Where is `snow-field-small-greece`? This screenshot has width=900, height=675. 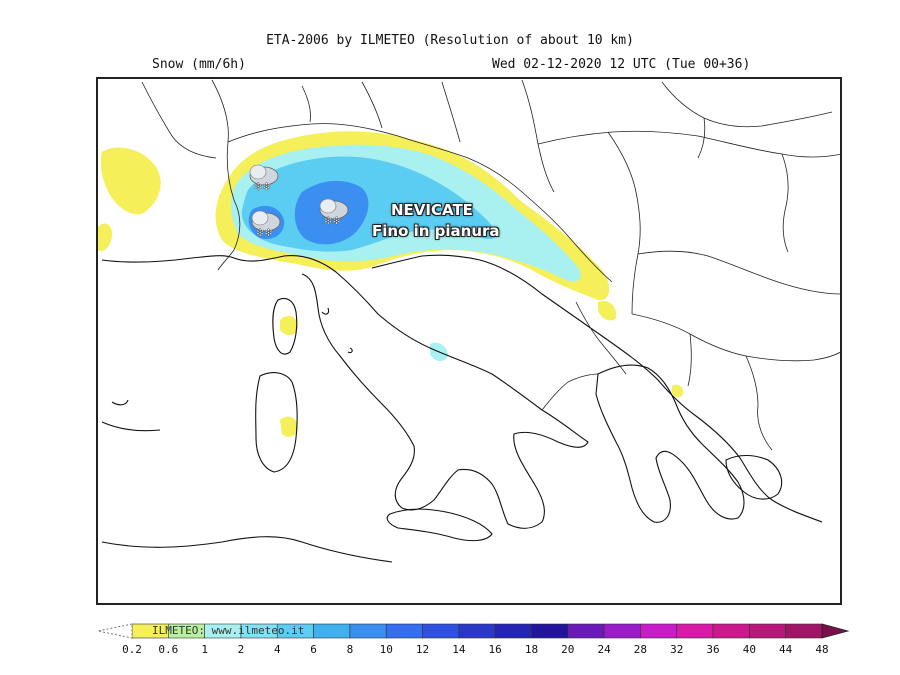 snow-field-small-greece is located at coordinates (677, 391).